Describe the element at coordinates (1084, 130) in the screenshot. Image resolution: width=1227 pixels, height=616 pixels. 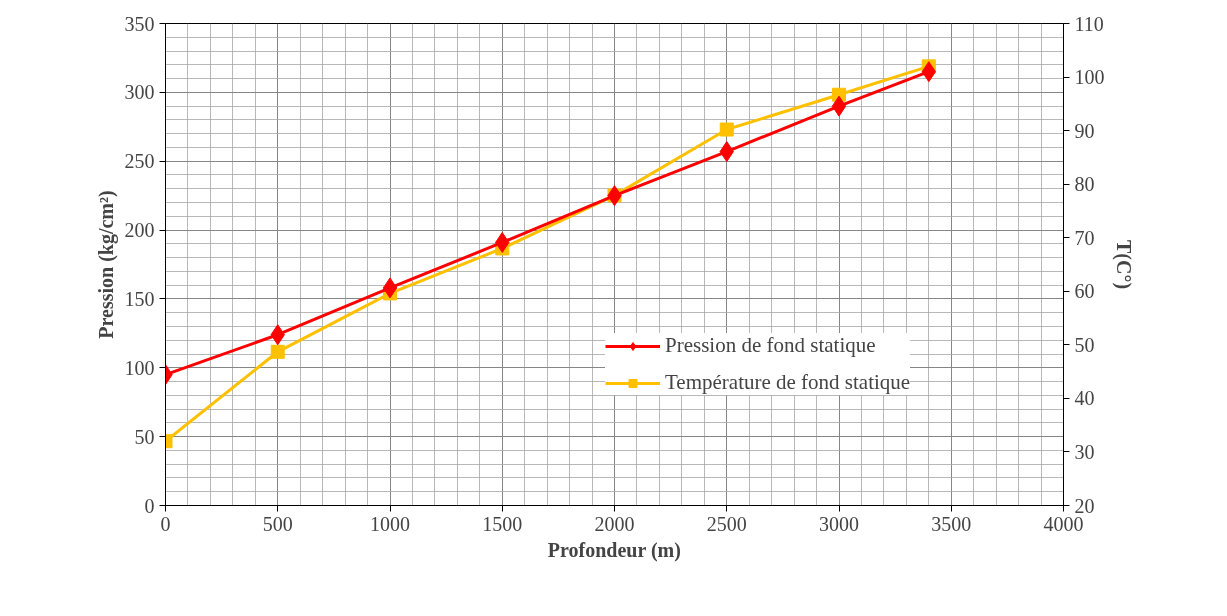
I see `y2-tick-label: 90` at that location.